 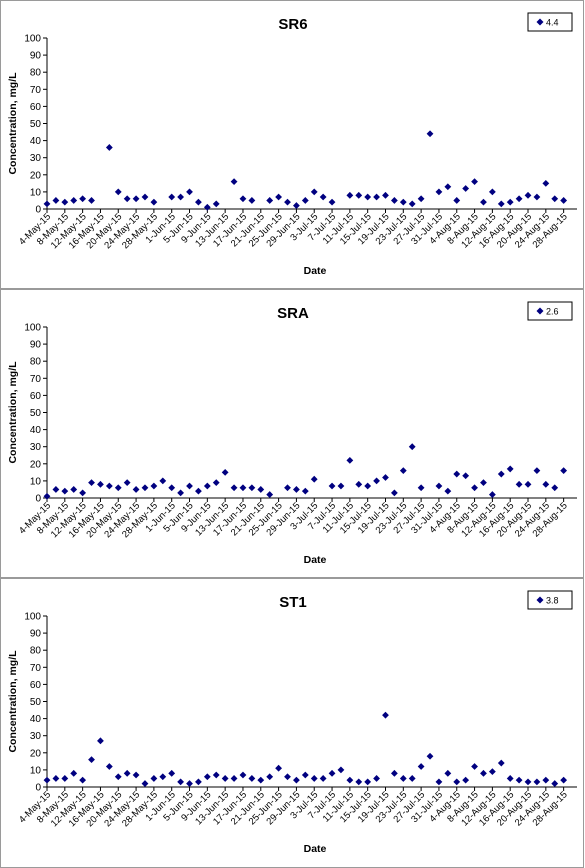 What do you see at coordinates (315, 560) in the screenshot?
I see `x-axis-label: Date` at bounding box center [315, 560].